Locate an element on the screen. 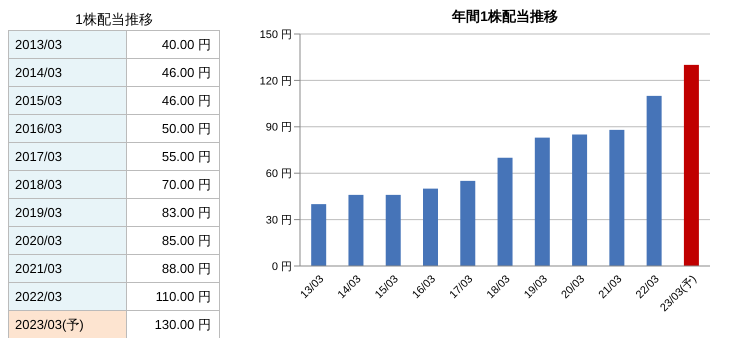  text: 70.00 円 is located at coordinates (186, 184).